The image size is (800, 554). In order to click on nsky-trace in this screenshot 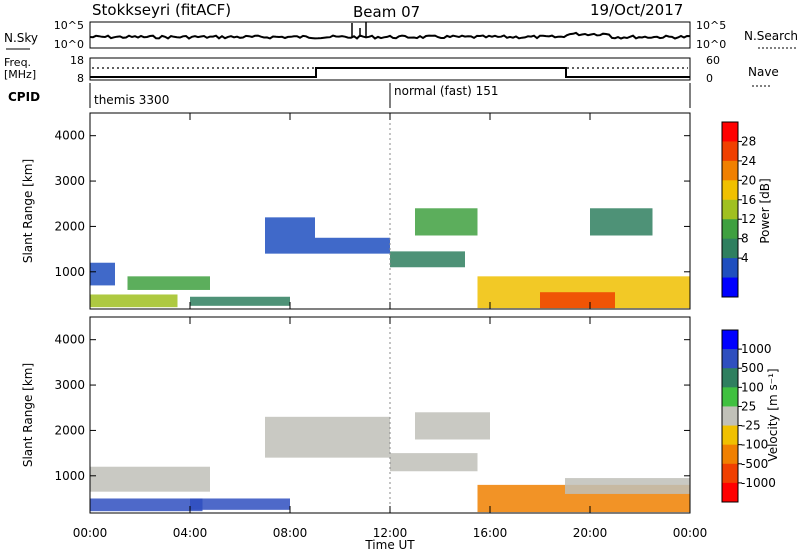, I will do `click(390, 35)`.